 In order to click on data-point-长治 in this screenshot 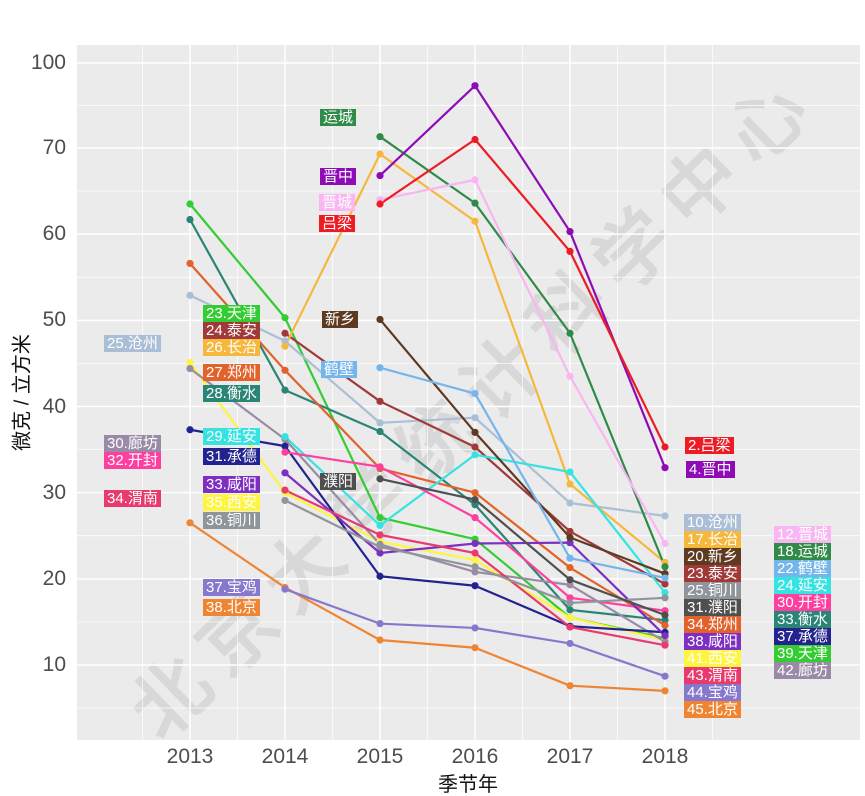, I will do `click(285, 346)`.